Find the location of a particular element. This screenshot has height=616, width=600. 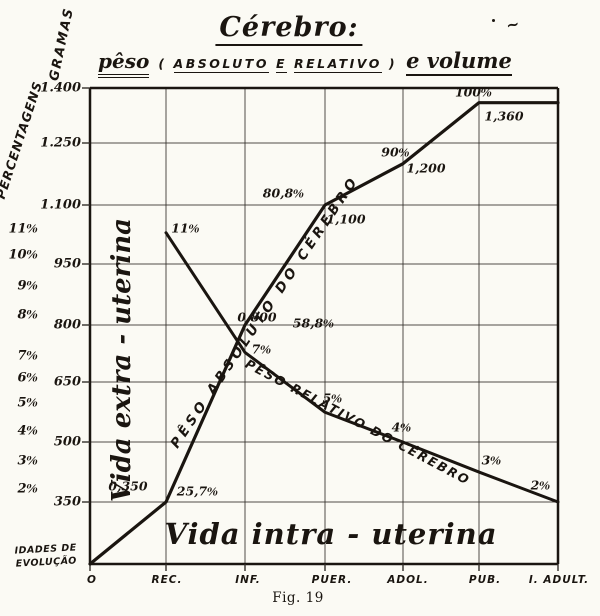

subtitle-volume: e volume is located at coordinates (459, 62).